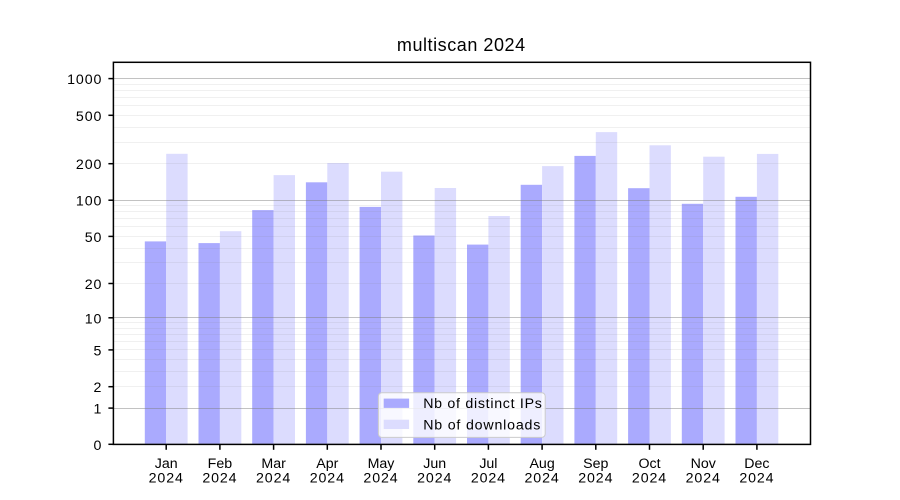 The height and width of the screenshot is (500, 900). I want to click on svg-text: Jul, so click(488, 464).